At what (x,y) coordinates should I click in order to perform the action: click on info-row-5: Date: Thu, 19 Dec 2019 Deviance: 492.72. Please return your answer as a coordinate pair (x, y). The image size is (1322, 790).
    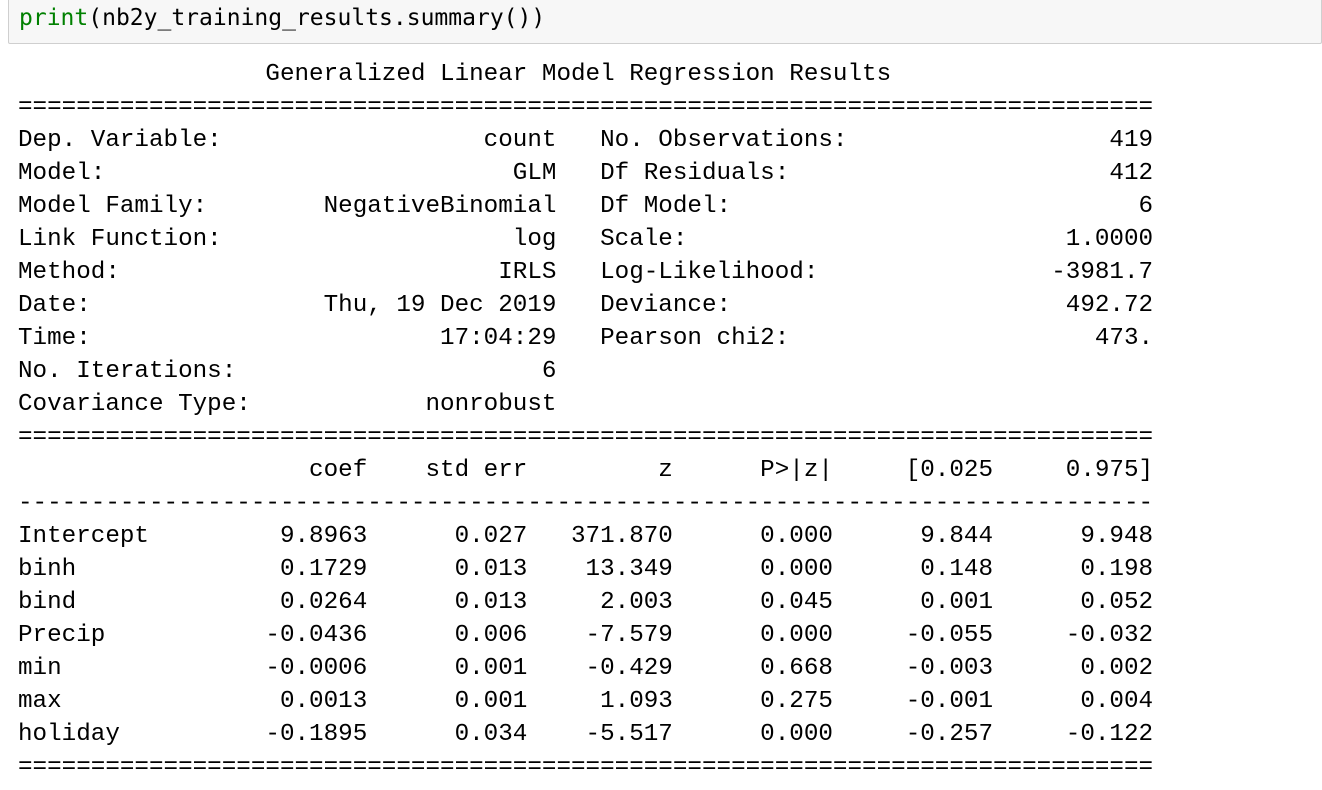
    Looking at the image, I should click on (586, 305).